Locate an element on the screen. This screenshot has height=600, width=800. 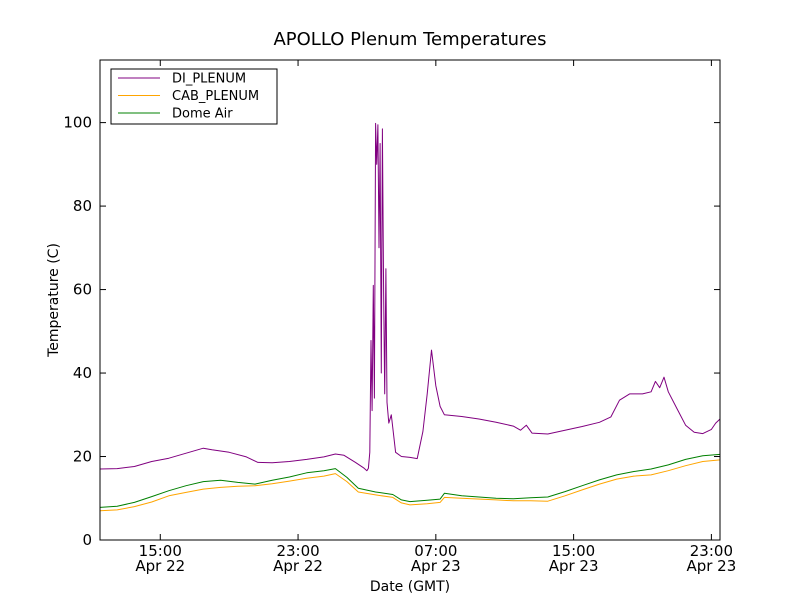
legend-label-di-plenum: DI_PLENUM is located at coordinates (209, 79).